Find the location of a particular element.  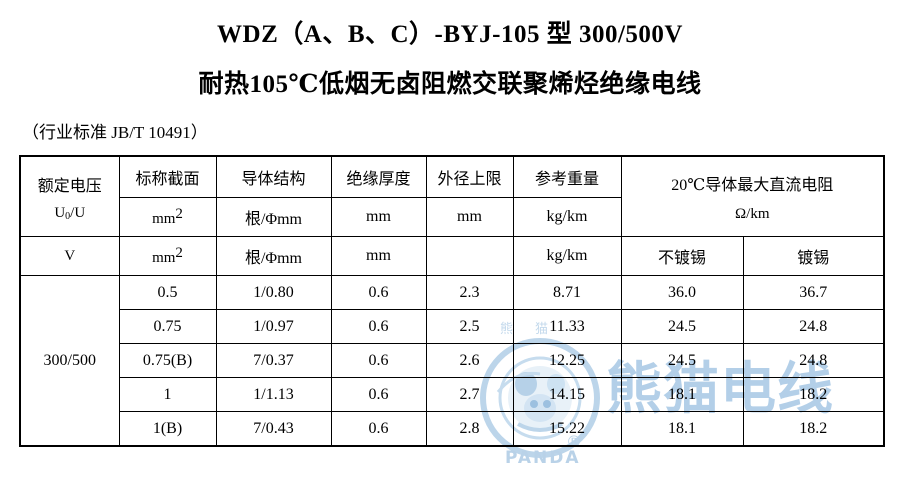

cell-reference-weight: 15.22 is located at coordinates (567, 429).